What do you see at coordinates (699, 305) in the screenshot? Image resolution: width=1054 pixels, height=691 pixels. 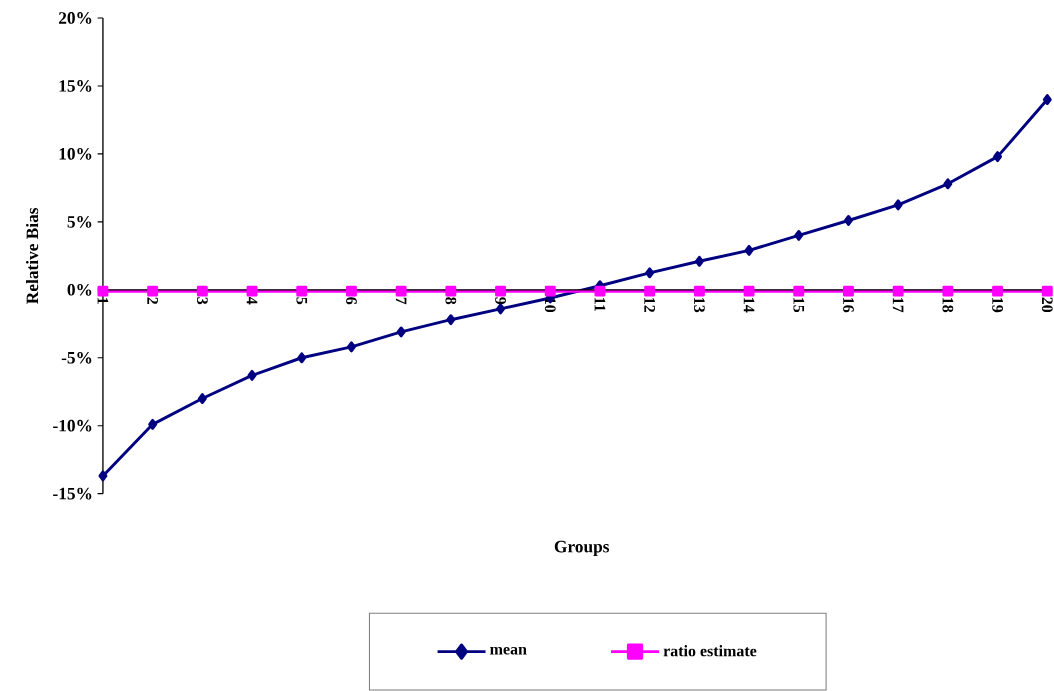 I see `x-tick-label: 13` at bounding box center [699, 305].